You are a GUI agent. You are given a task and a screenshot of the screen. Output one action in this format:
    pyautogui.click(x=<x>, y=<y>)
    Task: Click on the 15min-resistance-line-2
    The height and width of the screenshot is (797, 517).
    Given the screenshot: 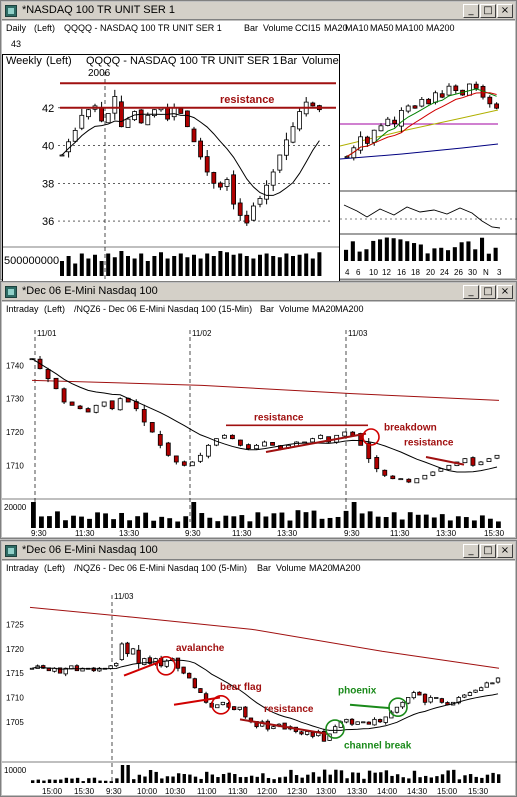 What is the action you would take?
    pyautogui.click(x=445, y=461)
    